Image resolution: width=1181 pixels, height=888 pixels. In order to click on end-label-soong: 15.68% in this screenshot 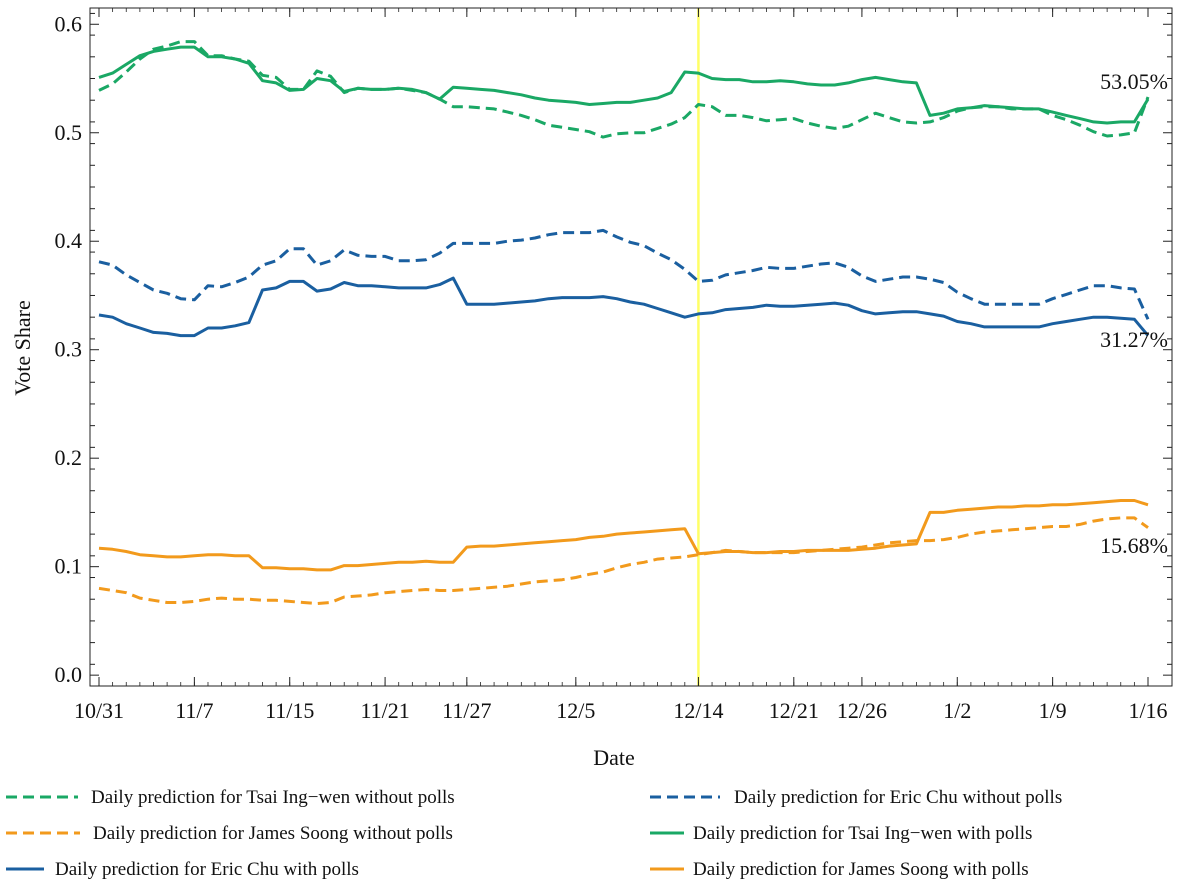, I will do `click(1134, 545)`.